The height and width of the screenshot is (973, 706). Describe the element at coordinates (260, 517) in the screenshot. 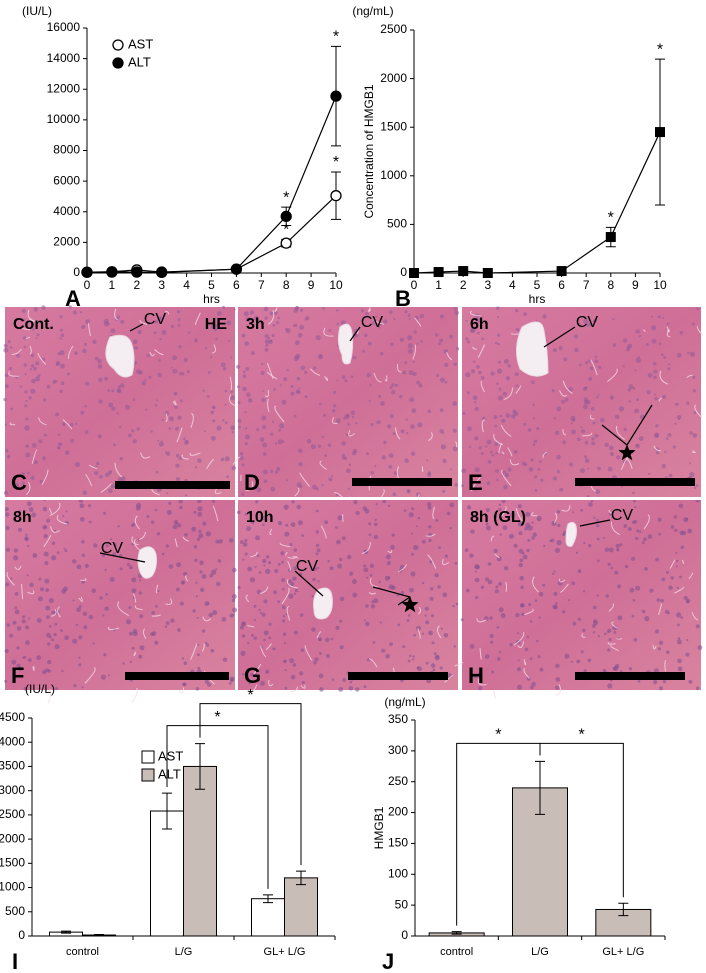

I see `panel-time-label: 10h` at that location.